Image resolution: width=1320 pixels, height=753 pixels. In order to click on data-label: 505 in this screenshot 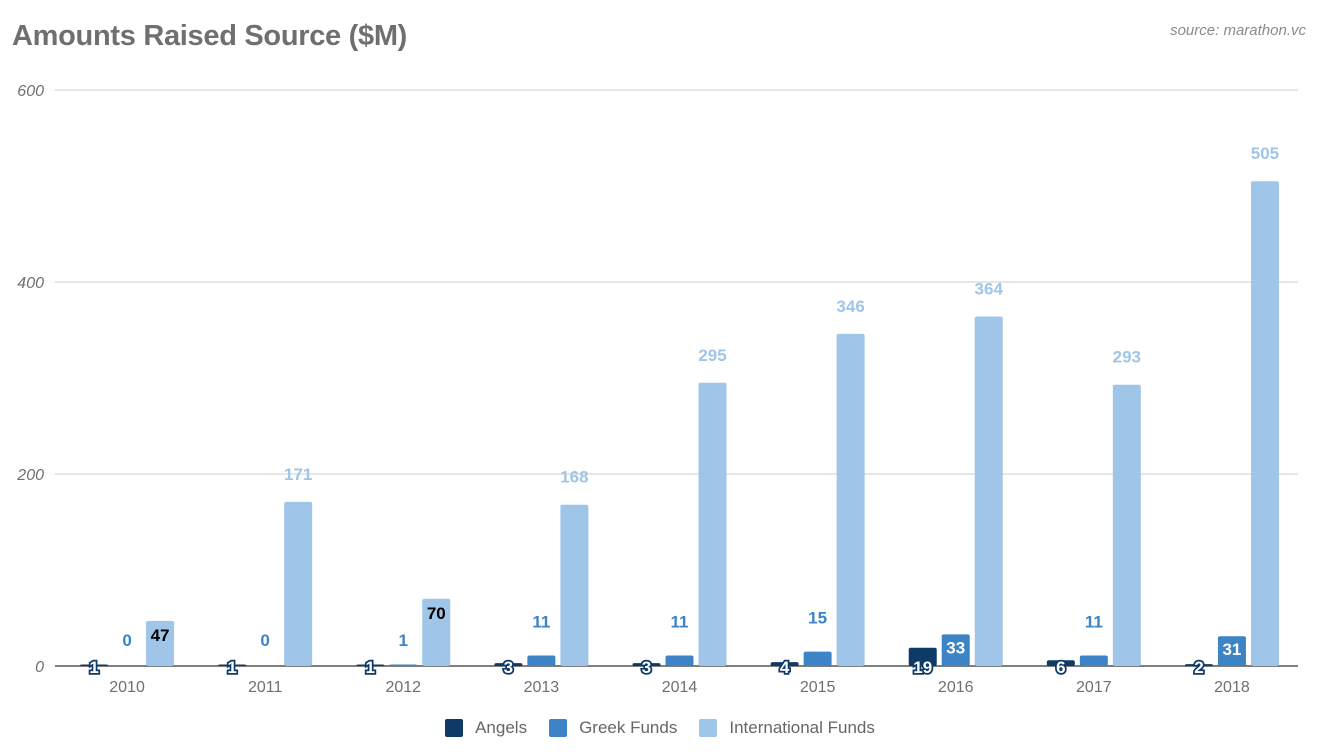, I will do `click(1265, 153)`.